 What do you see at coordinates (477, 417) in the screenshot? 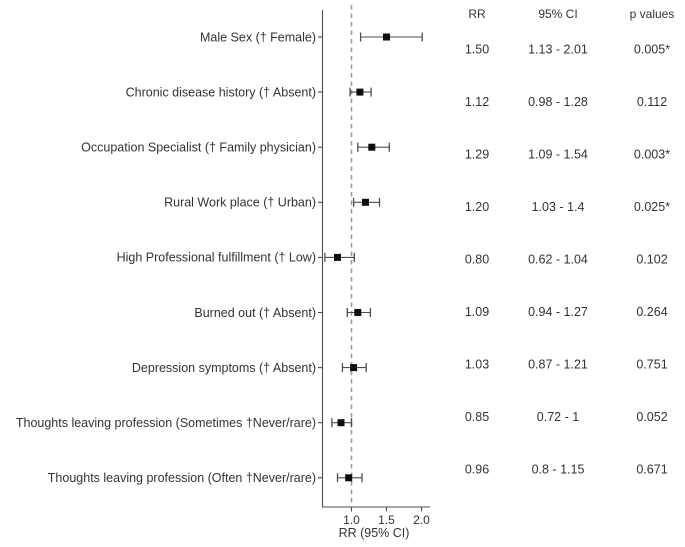
I see `table-cell-rr: 0.85` at bounding box center [477, 417].